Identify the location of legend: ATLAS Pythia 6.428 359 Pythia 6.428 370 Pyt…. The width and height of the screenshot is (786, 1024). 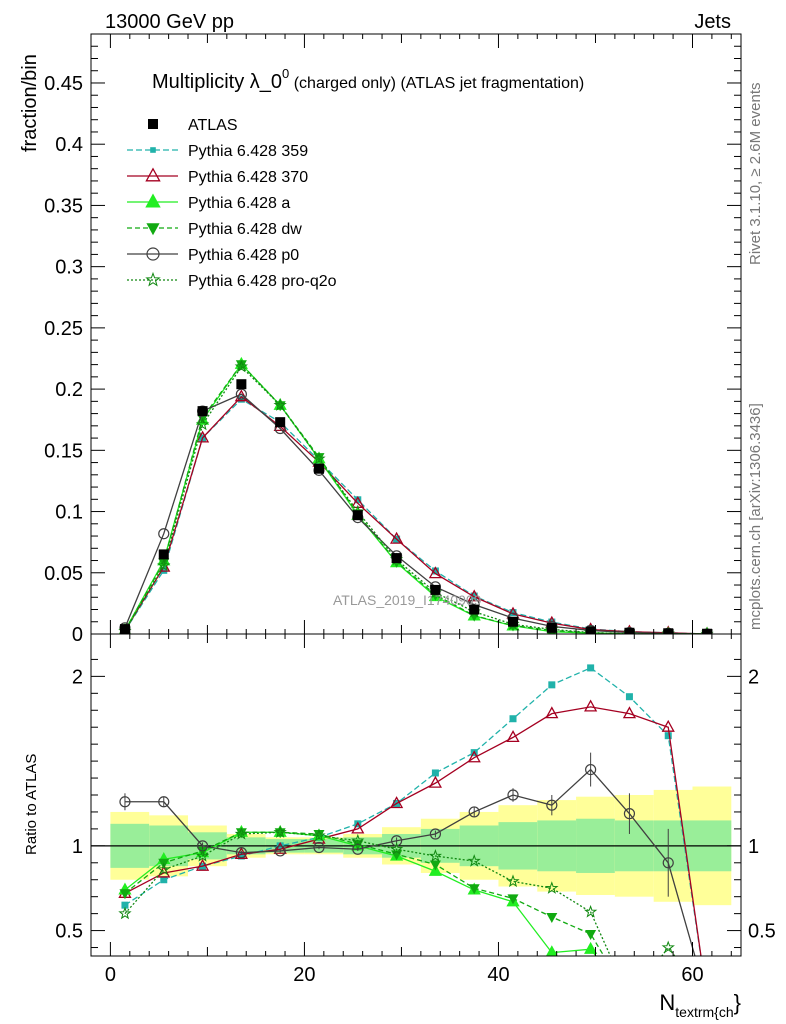
(232, 203).